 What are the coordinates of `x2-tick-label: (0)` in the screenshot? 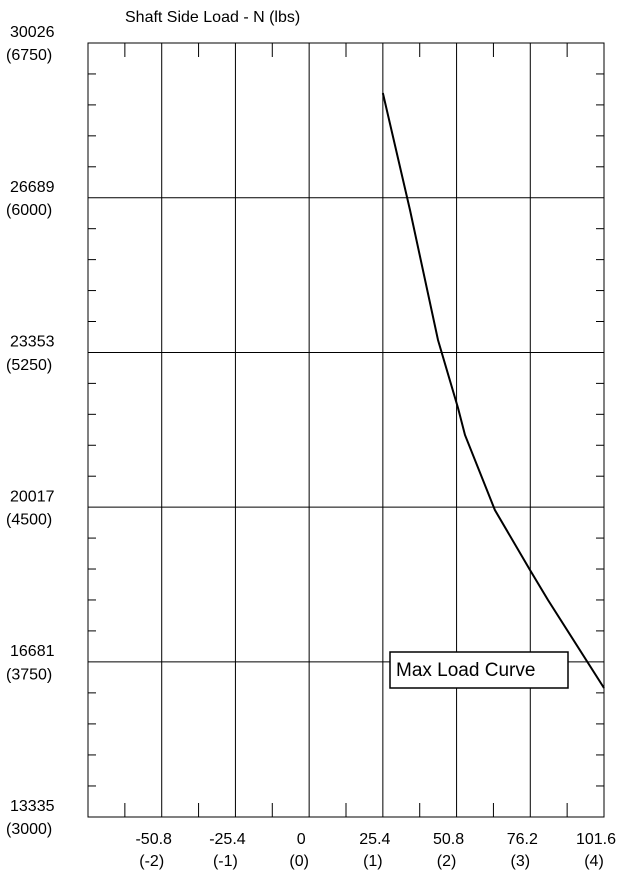 It's located at (299, 861).